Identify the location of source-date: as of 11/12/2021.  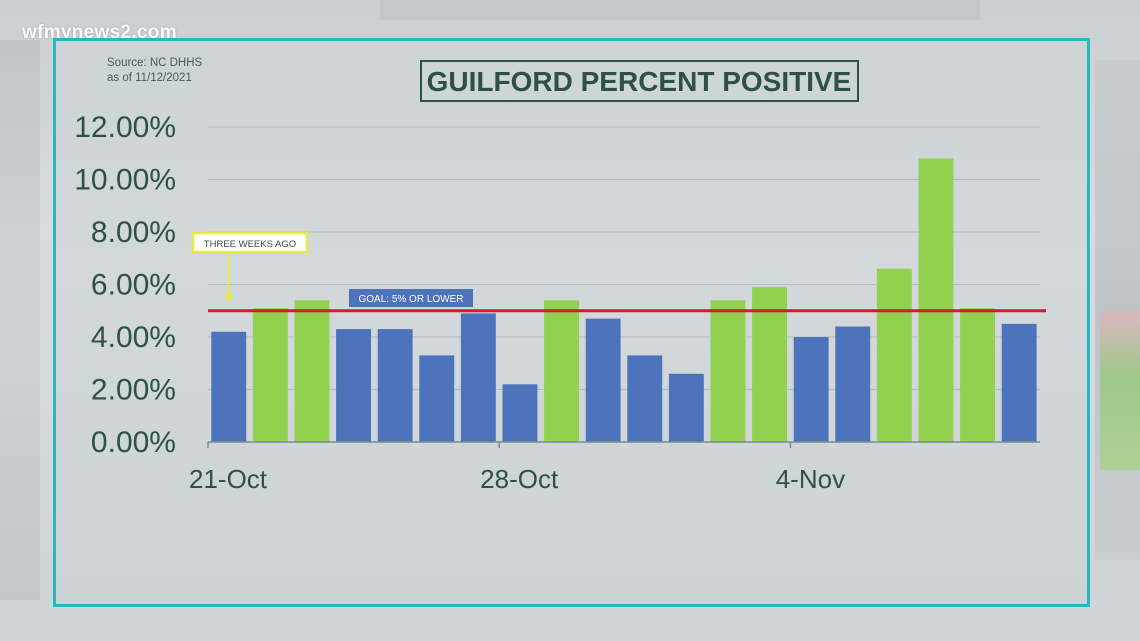
(149, 78).